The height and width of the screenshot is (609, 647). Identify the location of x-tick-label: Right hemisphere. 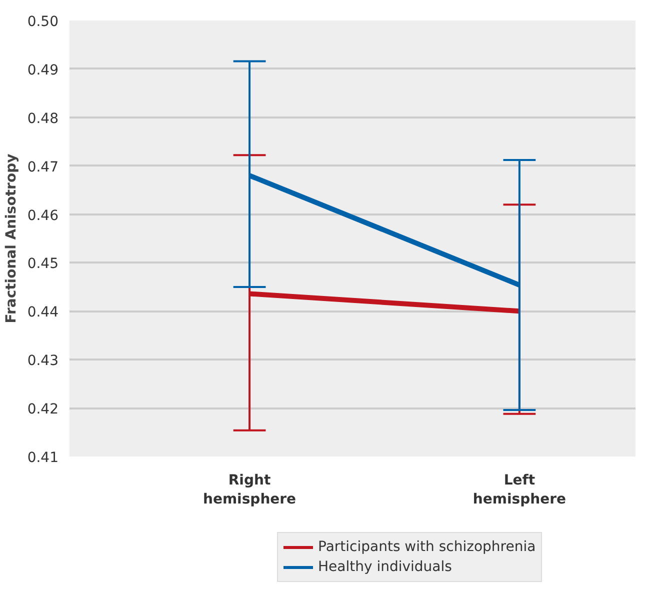
(249, 490).